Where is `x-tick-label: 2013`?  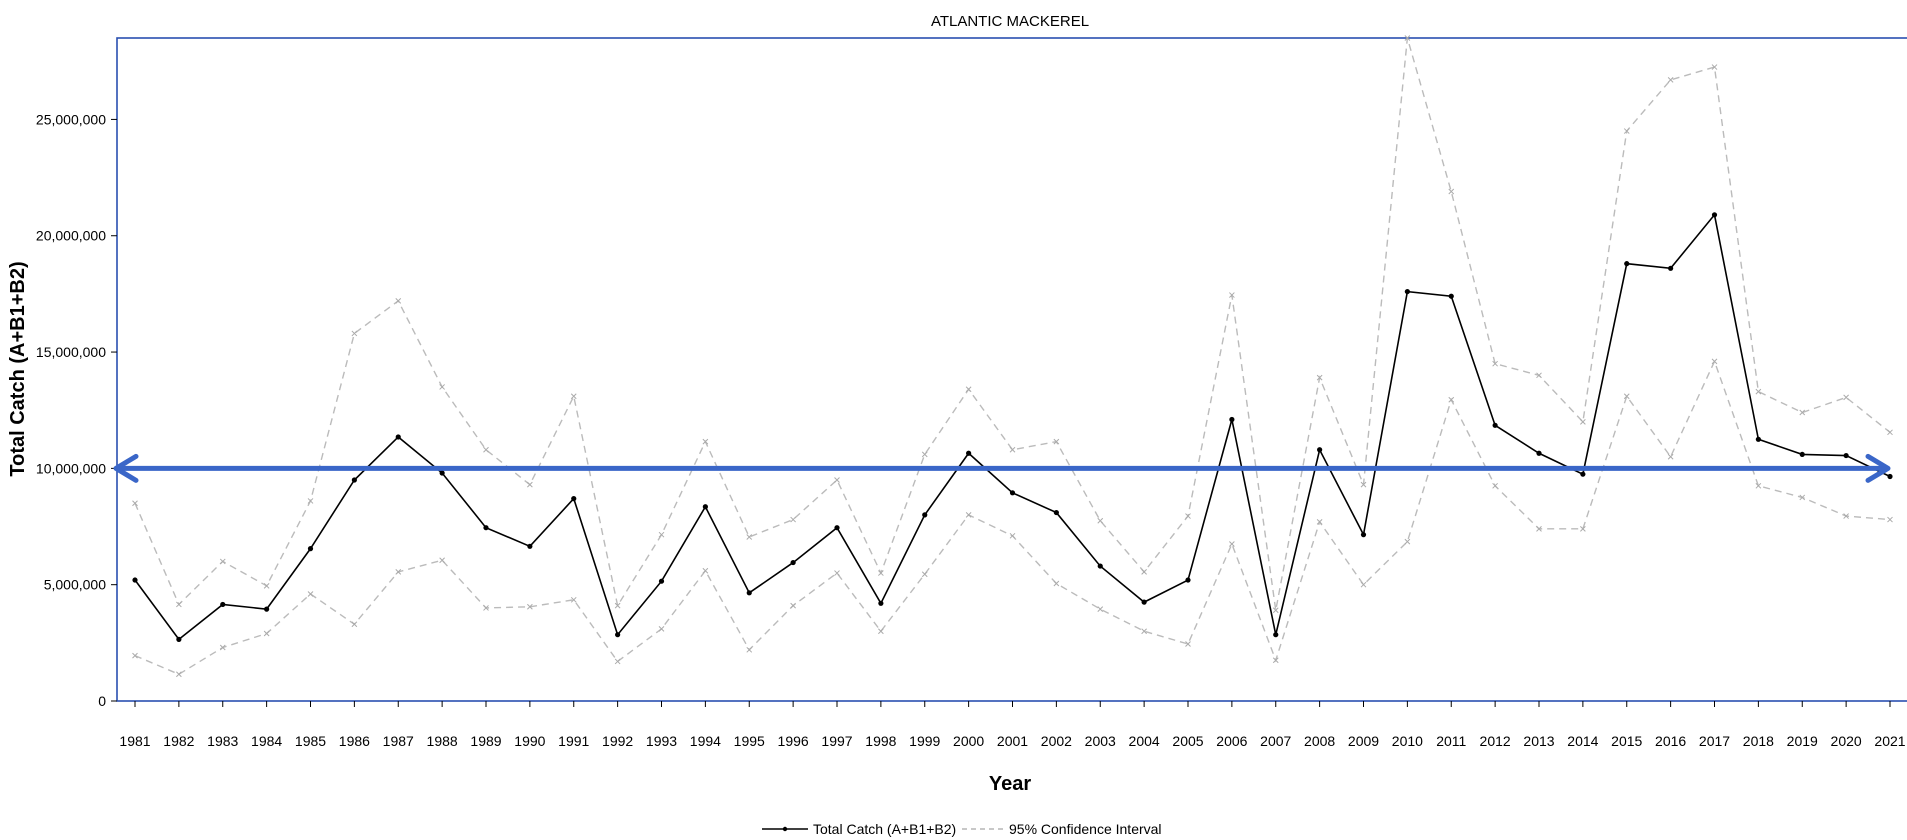
x-tick-label: 2013 is located at coordinates (1538, 741).